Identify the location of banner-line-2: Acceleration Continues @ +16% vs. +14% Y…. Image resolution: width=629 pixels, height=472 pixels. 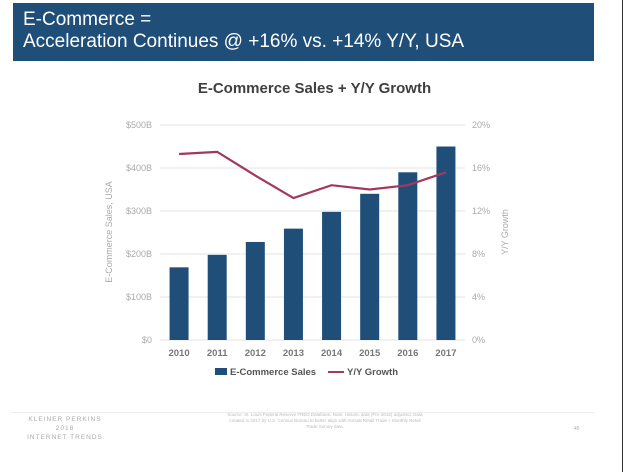
(244, 41).